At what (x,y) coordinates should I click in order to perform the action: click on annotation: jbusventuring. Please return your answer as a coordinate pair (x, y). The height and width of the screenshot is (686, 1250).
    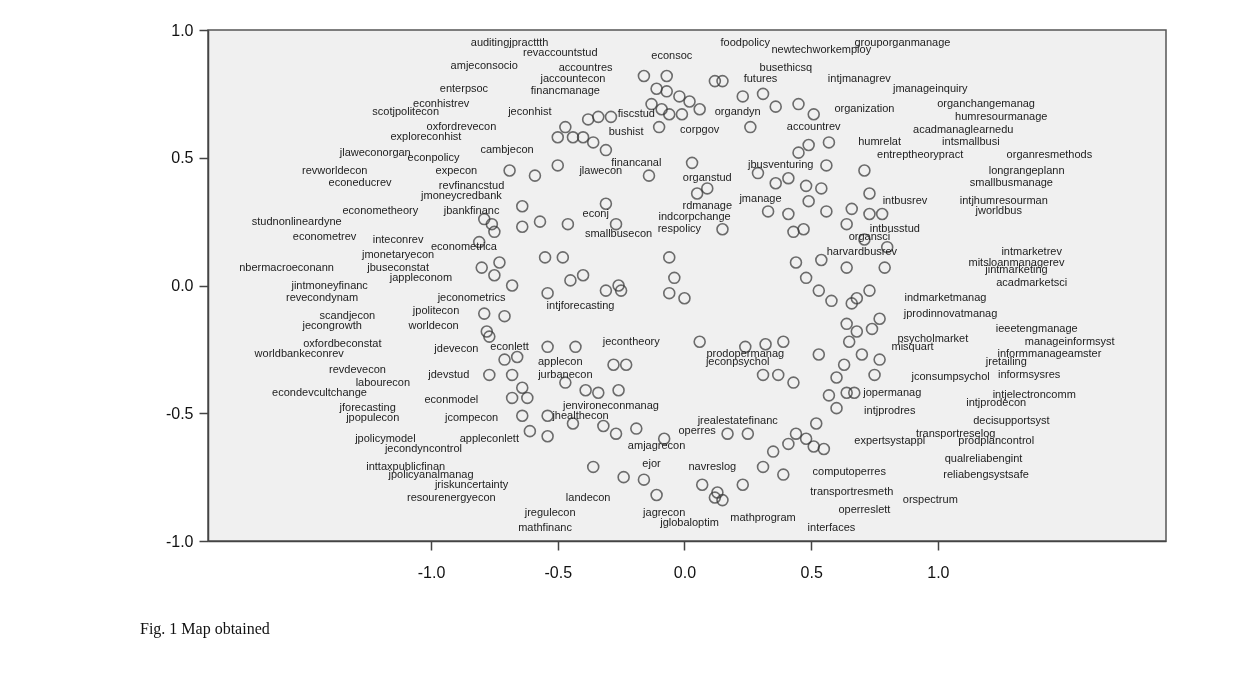
    Looking at the image, I should click on (780, 164).